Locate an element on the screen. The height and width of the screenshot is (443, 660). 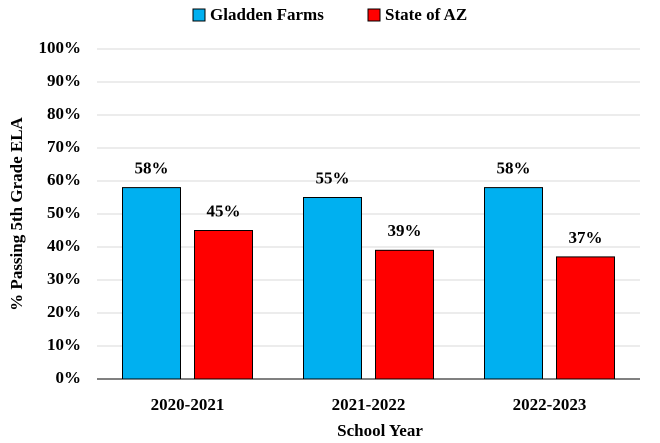
y-tick-label: 10% is located at coordinates (64, 344).